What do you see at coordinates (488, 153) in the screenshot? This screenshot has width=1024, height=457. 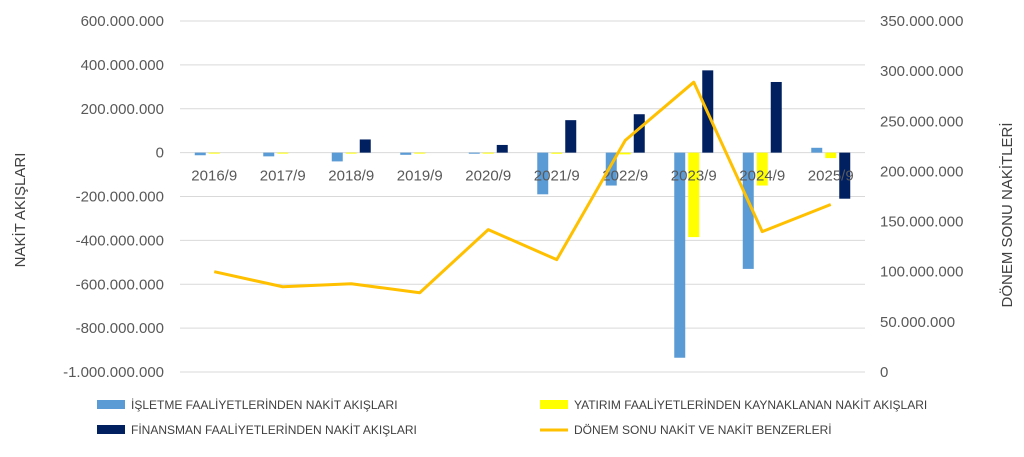 I see `bar-2-2020/9` at bounding box center [488, 153].